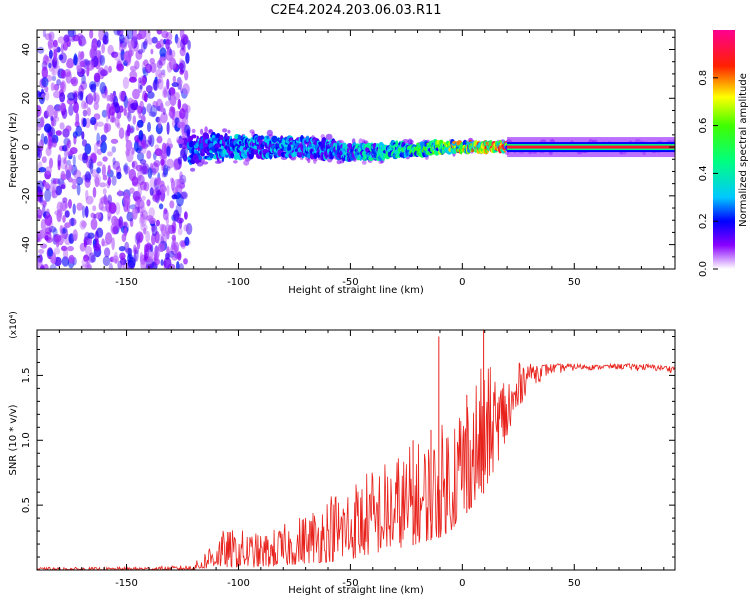 The image size is (750, 600). I want to click on spectrogram-x-tick-label: -50, so click(350, 282).